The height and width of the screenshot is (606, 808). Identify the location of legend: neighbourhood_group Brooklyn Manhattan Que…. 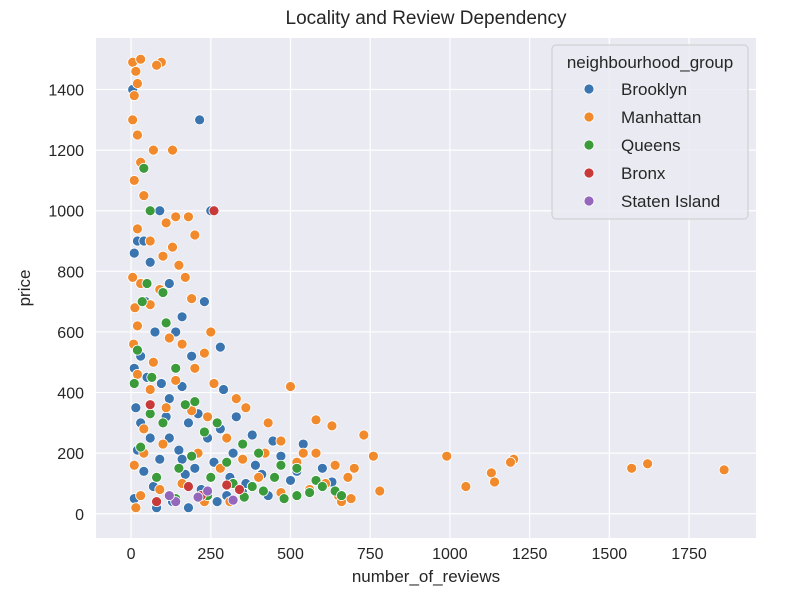
(650, 132).